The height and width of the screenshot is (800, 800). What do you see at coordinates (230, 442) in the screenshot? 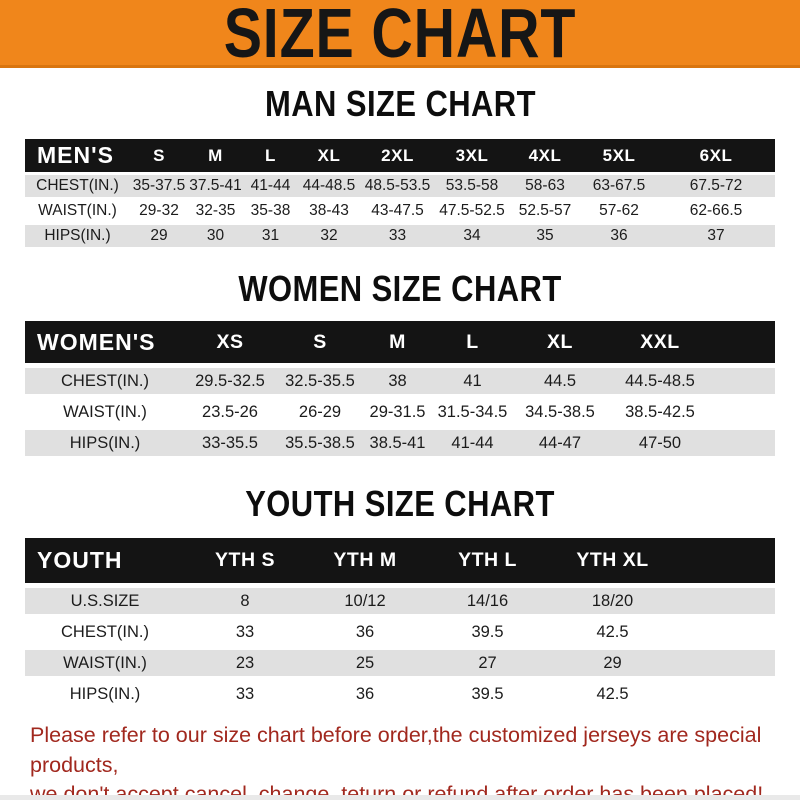
I see `size-value-cell: 33-35.5` at bounding box center [230, 442].